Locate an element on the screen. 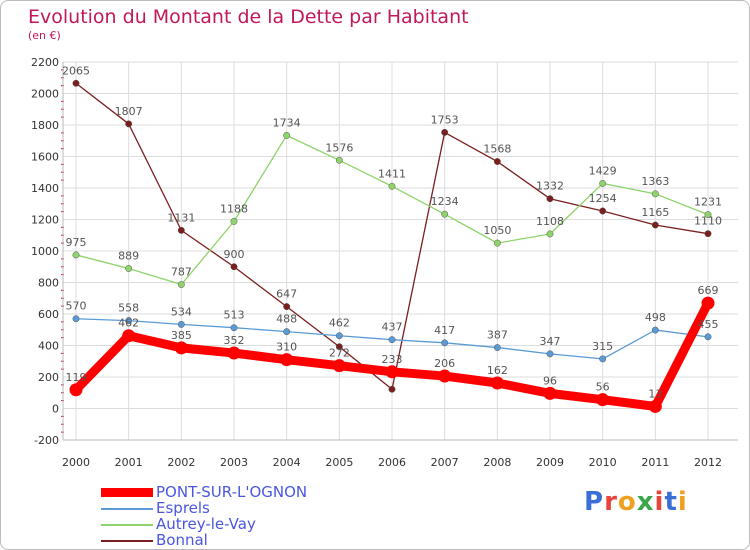 The height and width of the screenshot is (550, 750). y-tick-label: 200 is located at coordinates (48, 377).